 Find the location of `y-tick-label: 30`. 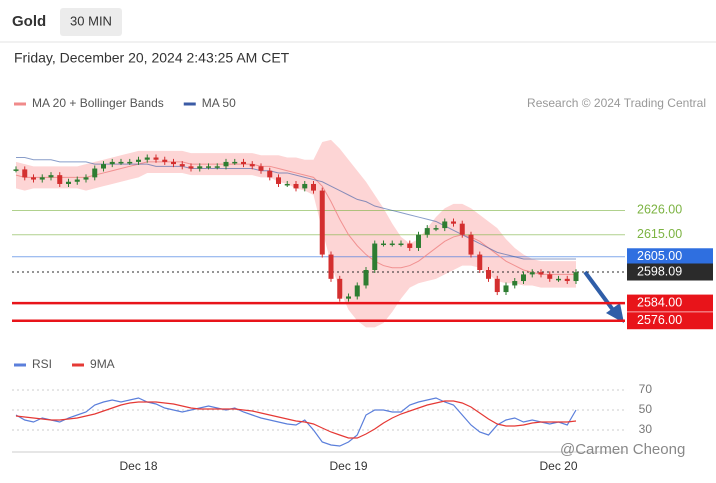

y-tick-label: 30 is located at coordinates (646, 429).